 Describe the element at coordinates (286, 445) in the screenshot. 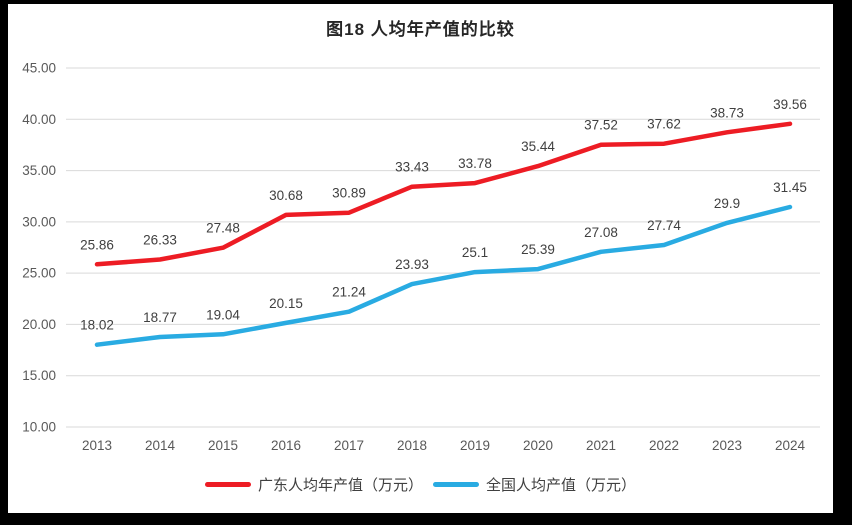

I see `x-axis-tick: 2016` at that location.